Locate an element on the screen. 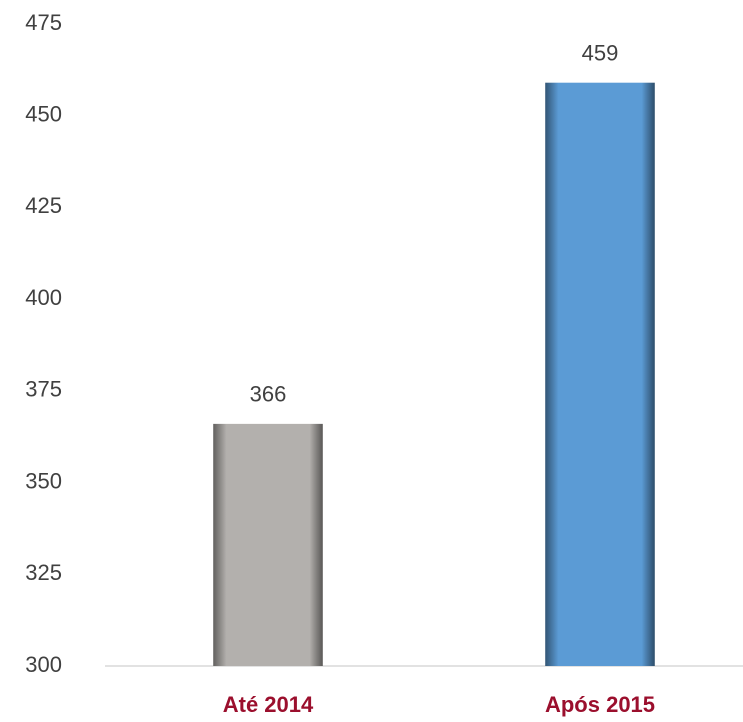  y-tick-label: 300 is located at coordinates (43, 664).